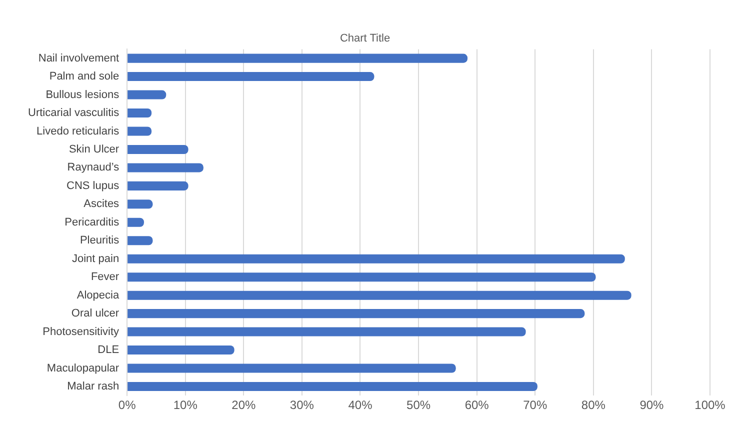 The width and height of the screenshot is (750, 422). Describe the element at coordinates (96, 258) in the screenshot. I see `y-tick-label: Joint pain` at that location.